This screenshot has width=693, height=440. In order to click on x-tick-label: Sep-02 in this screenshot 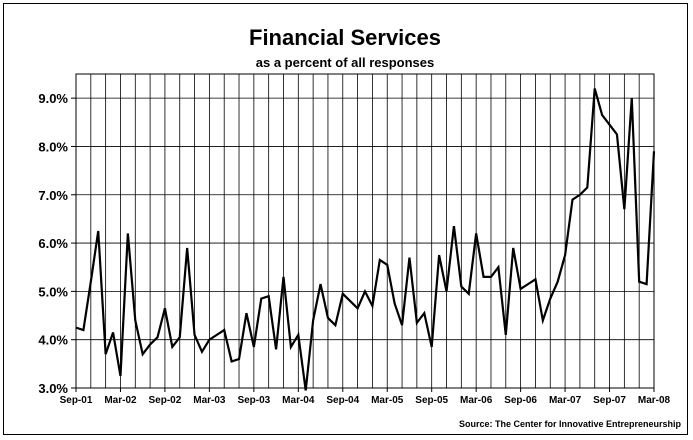, I will do `click(165, 400)`.